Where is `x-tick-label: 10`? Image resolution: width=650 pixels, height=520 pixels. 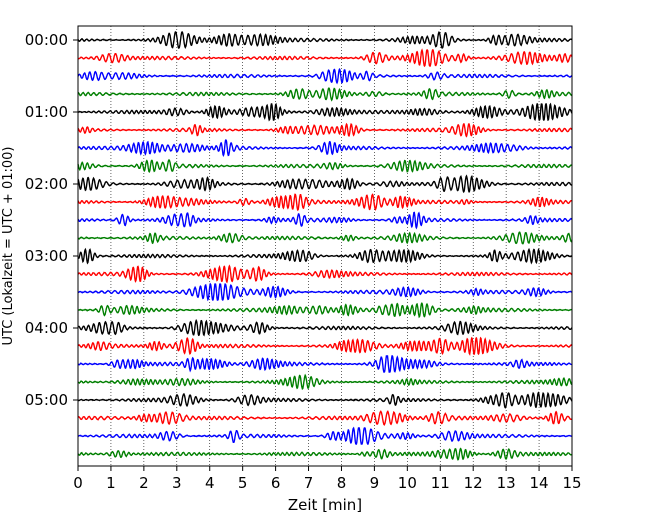 x-tick-label: 10 is located at coordinates (407, 483).